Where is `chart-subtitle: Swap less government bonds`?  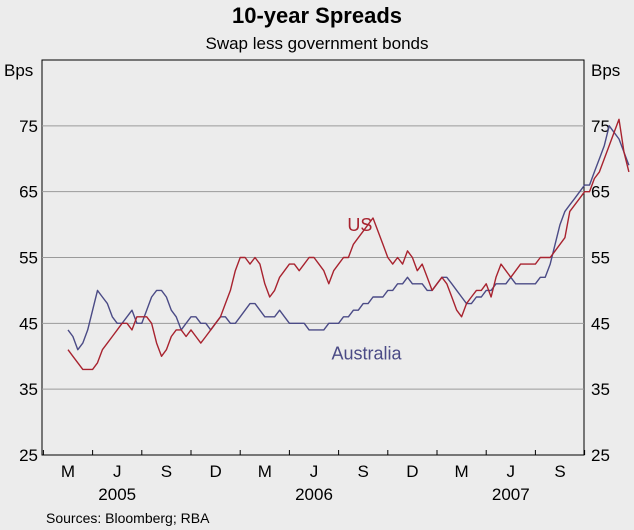 chart-subtitle: Swap less government bonds is located at coordinates (317, 43).